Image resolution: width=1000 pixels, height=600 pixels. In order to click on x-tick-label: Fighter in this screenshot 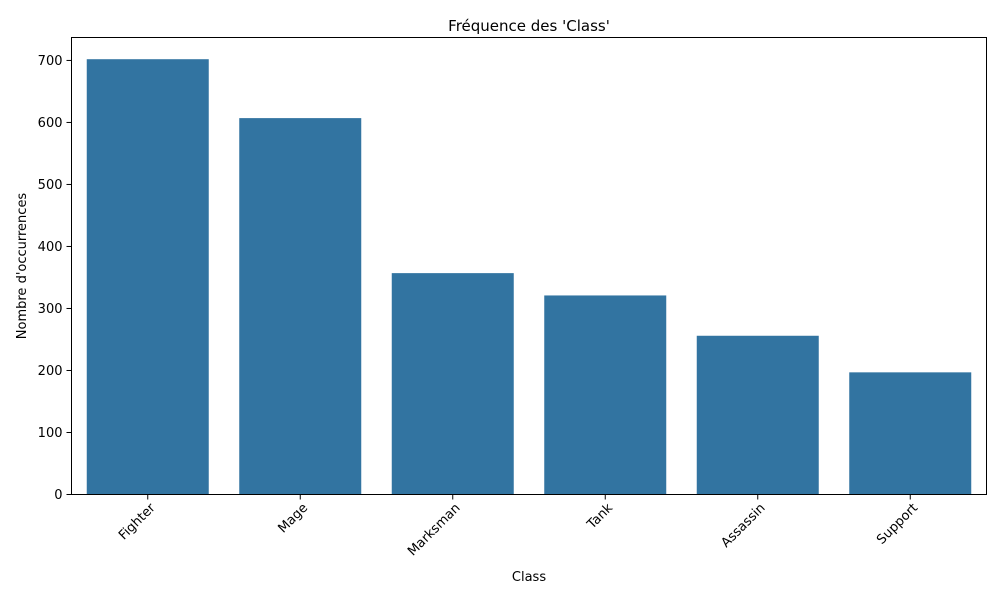, I will do `click(137, 521)`.